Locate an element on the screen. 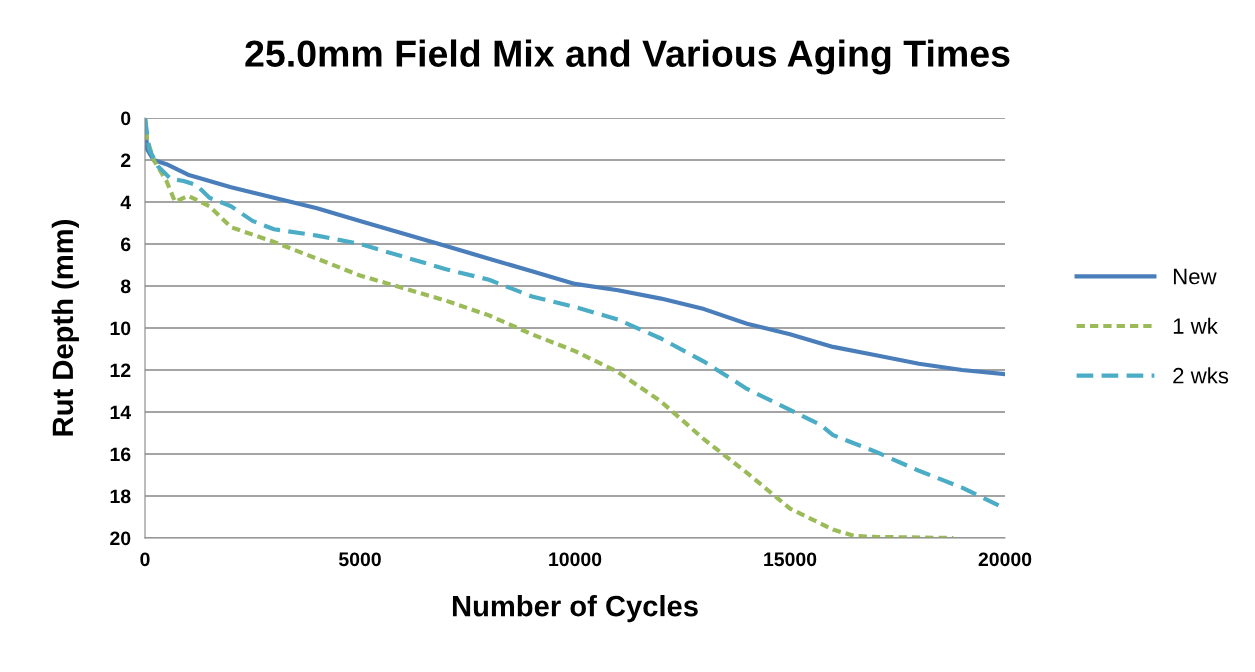 The height and width of the screenshot is (672, 1255). legend-label: New is located at coordinates (1195, 276).